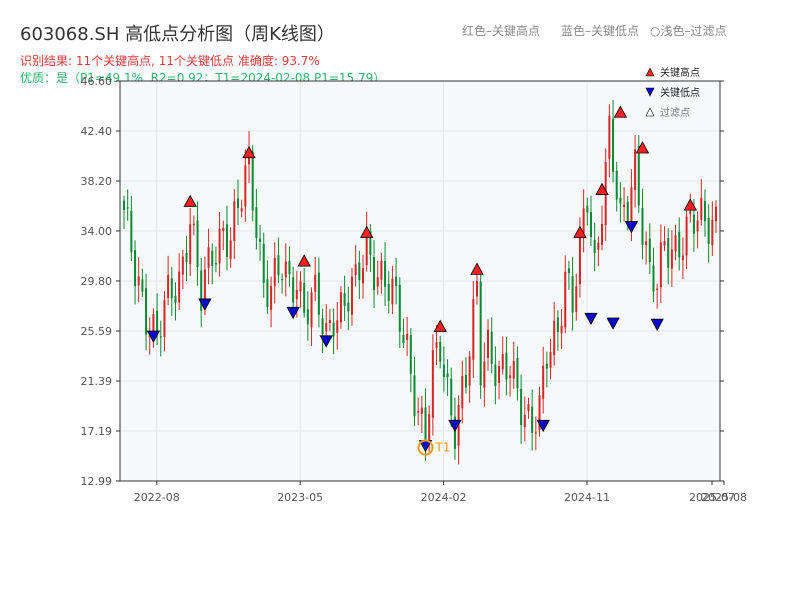  I want to click on y-tick-label: 42.40, so click(97, 131).